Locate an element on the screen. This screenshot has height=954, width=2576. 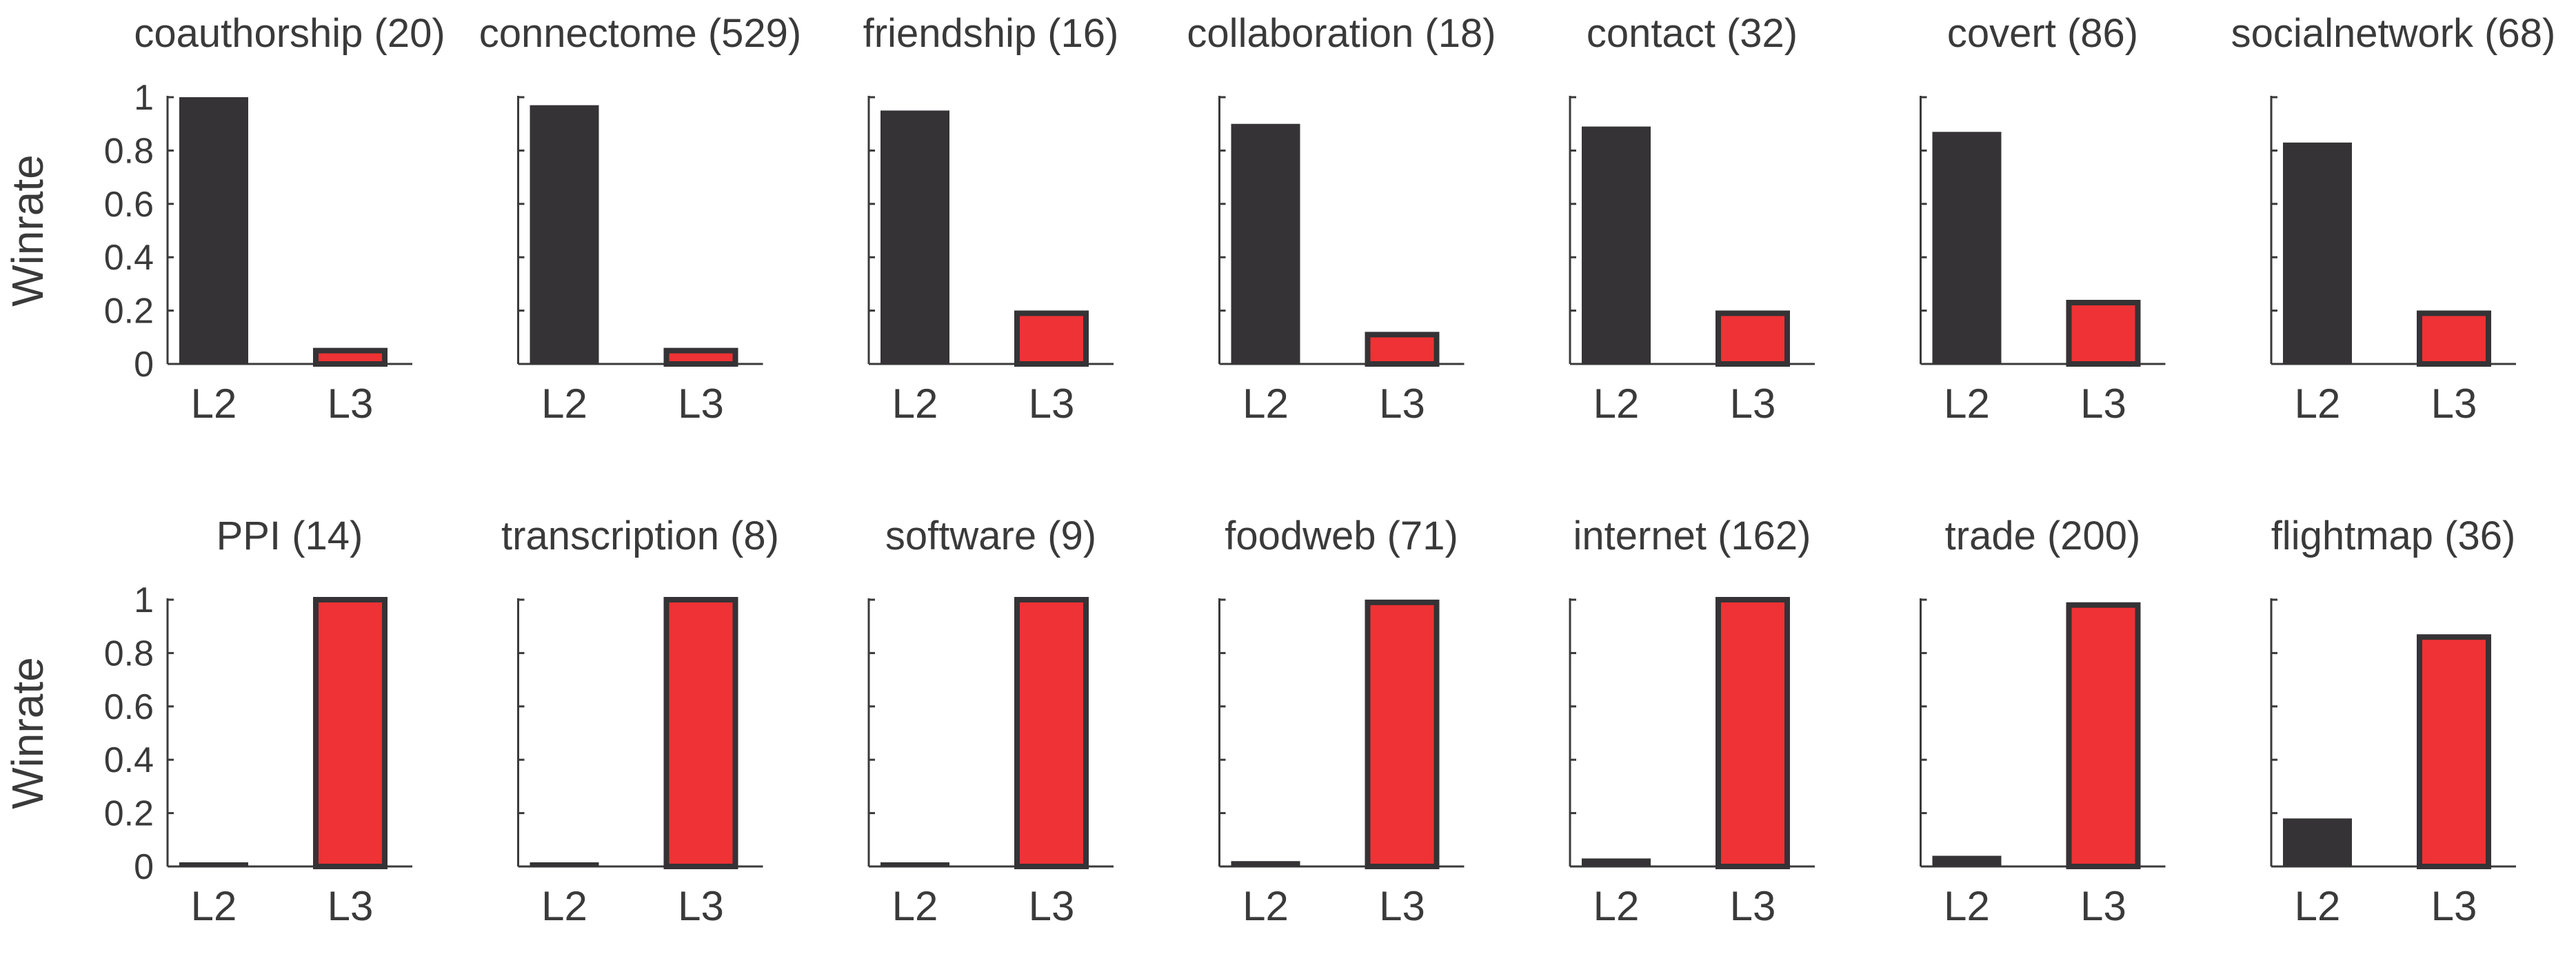
panel-title: software (9) is located at coordinates (990, 536).